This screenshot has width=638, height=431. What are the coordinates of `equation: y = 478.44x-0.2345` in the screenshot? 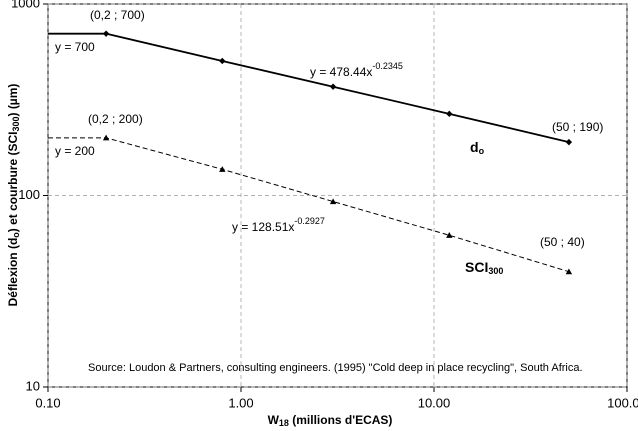 It's located at (356, 70).